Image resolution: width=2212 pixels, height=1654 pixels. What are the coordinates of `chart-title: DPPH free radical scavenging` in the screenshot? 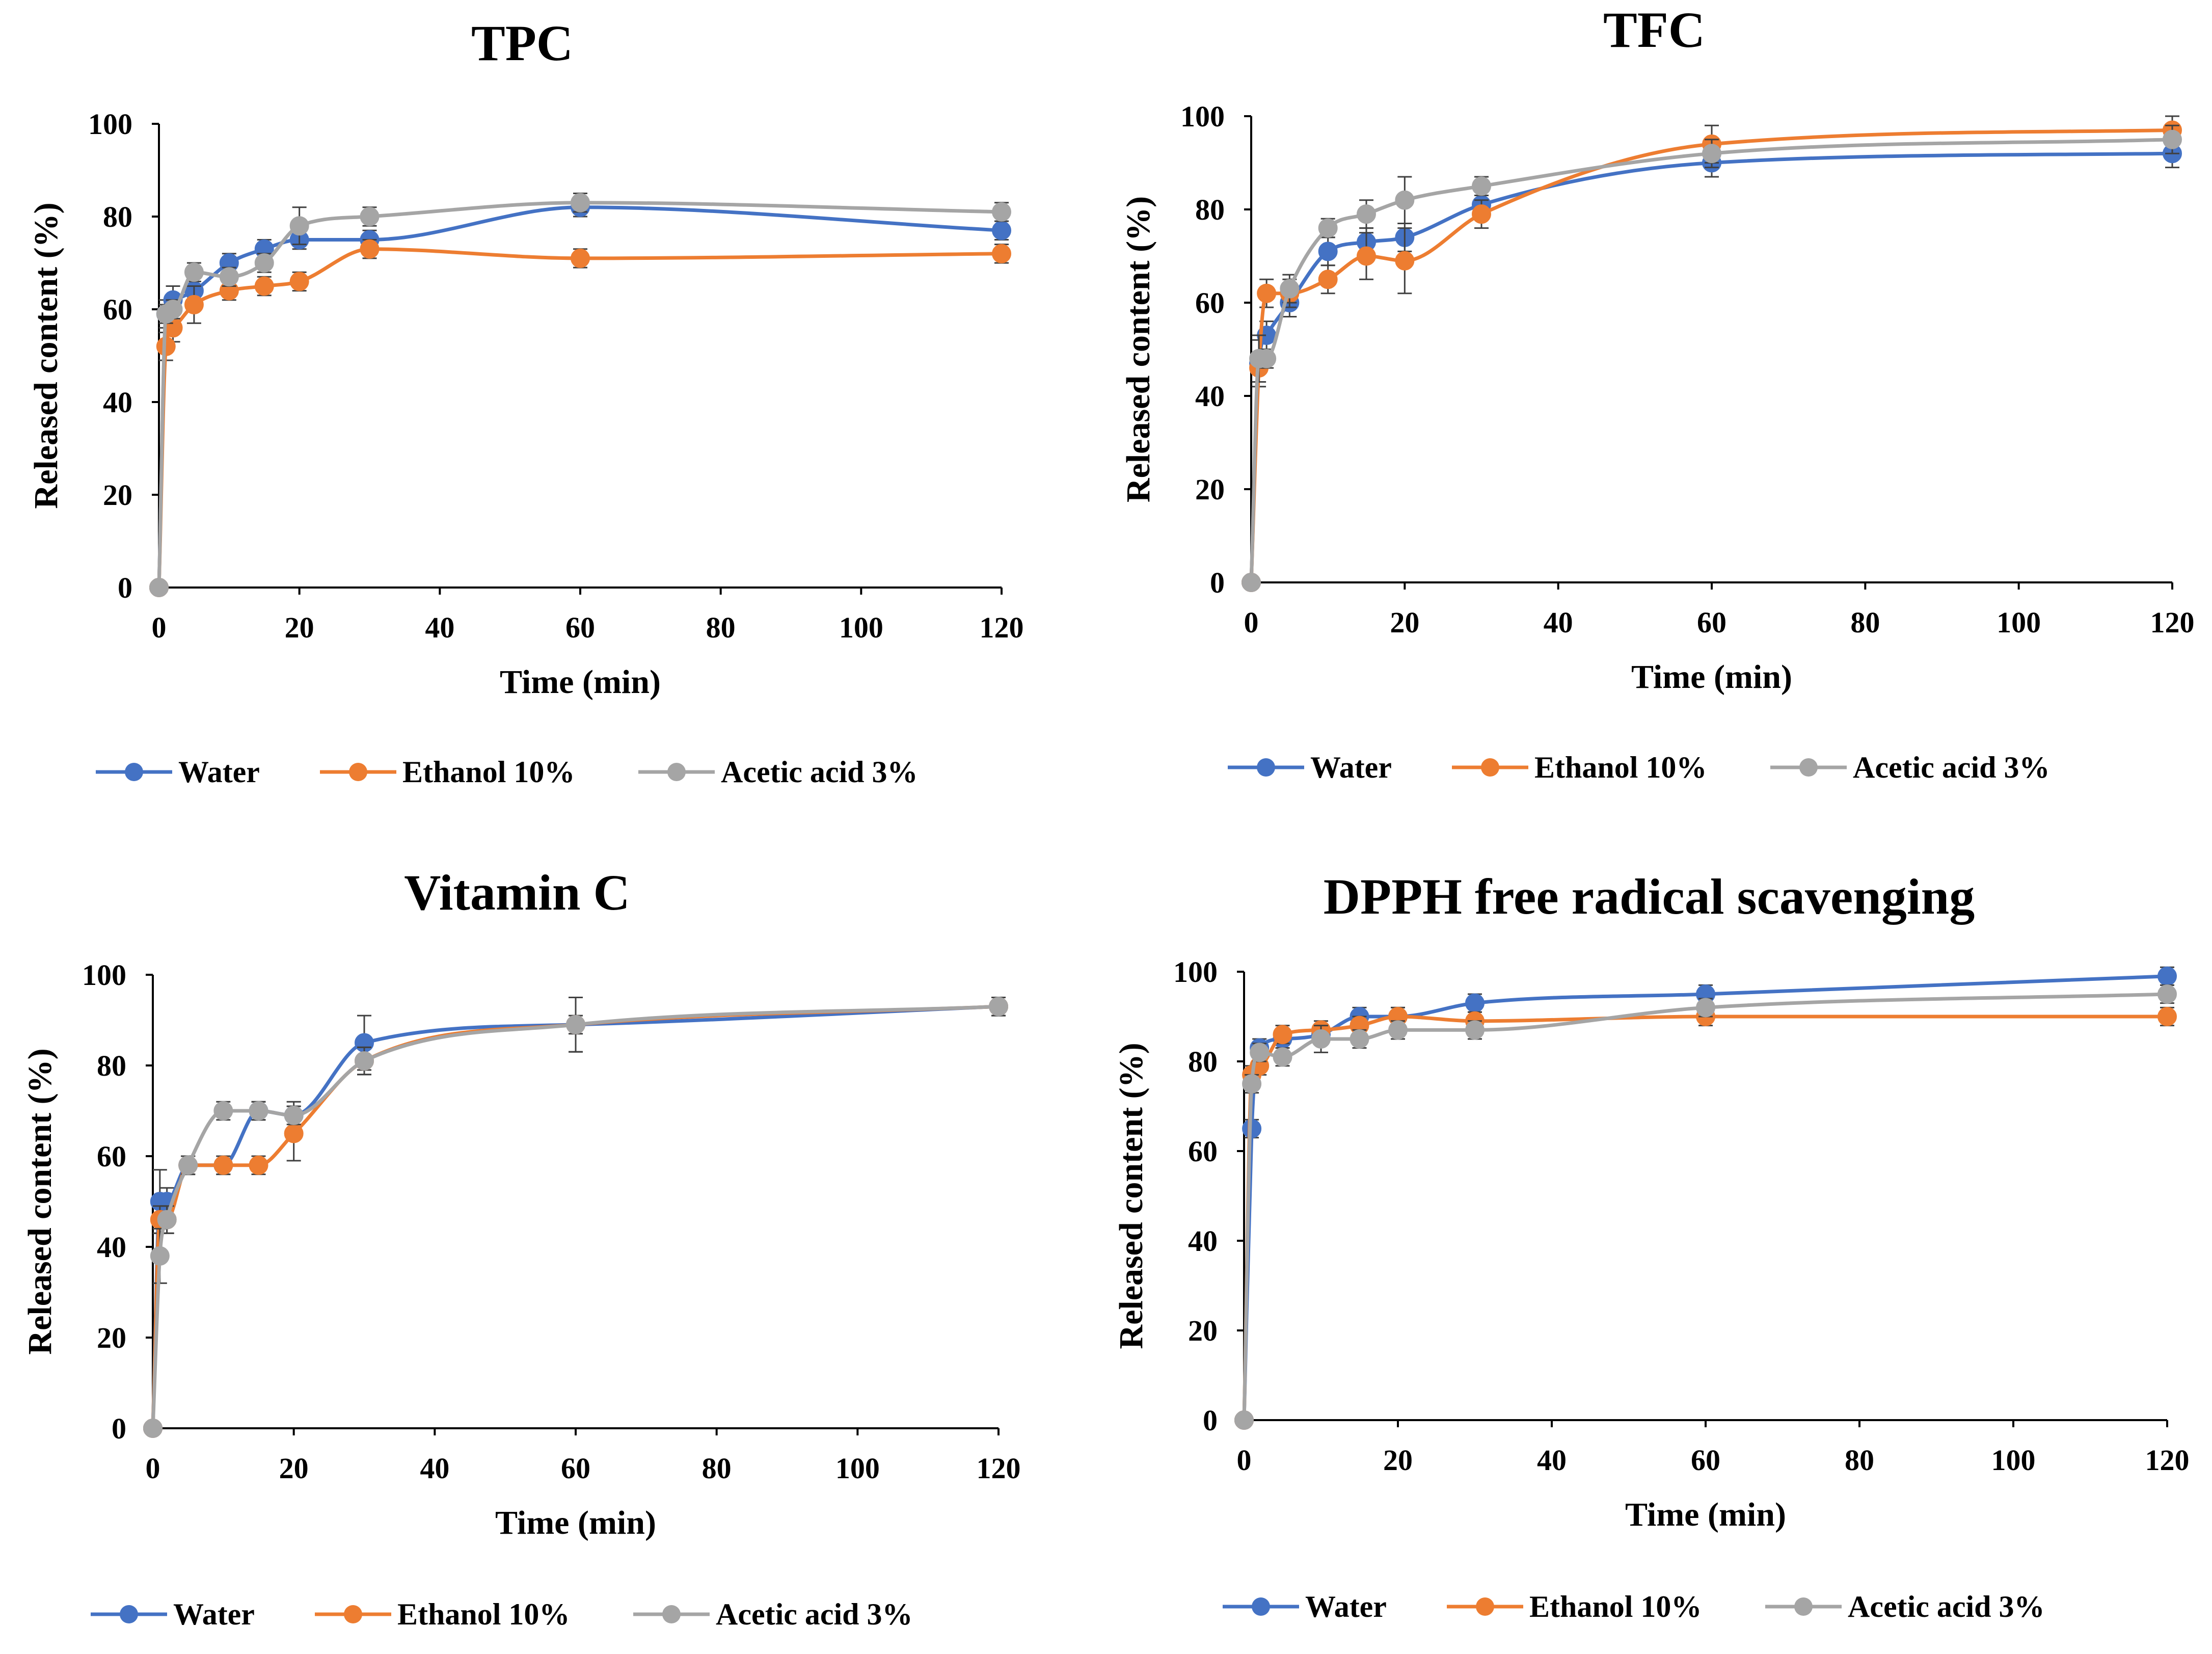 It's located at (1649, 896).